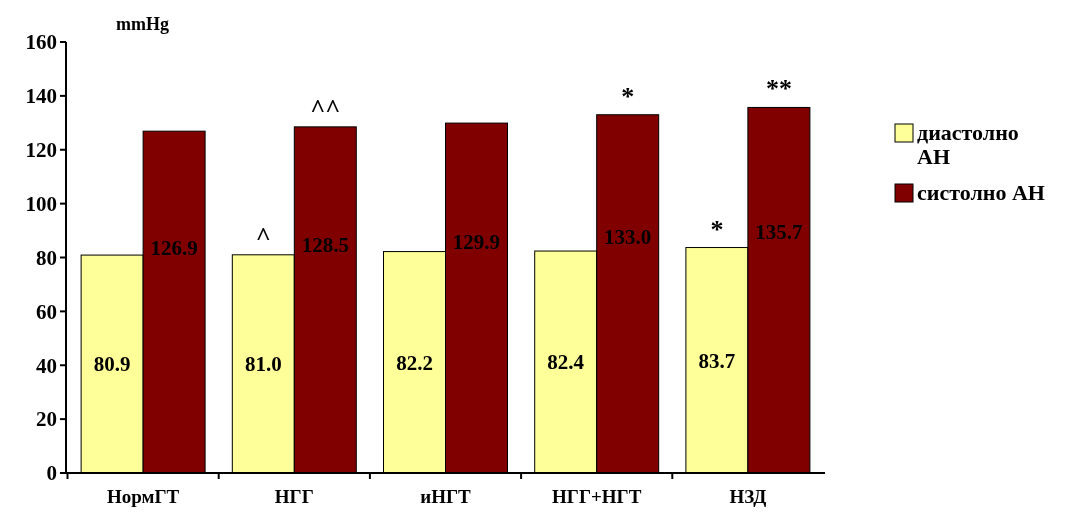 Image resolution: width=1085 pixels, height=517 pixels. Describe the element at coordinates (263, 236) in the screenshot. I see `annotation: ^` at that location.